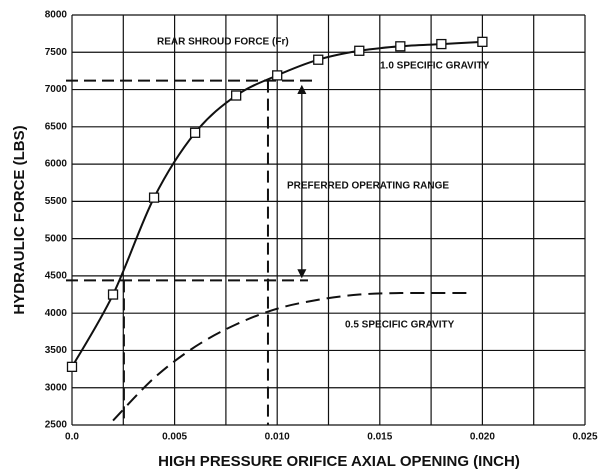  I want to click on series-label: 1.0 SPECIFIC GRAVITY, so click(435, 66).